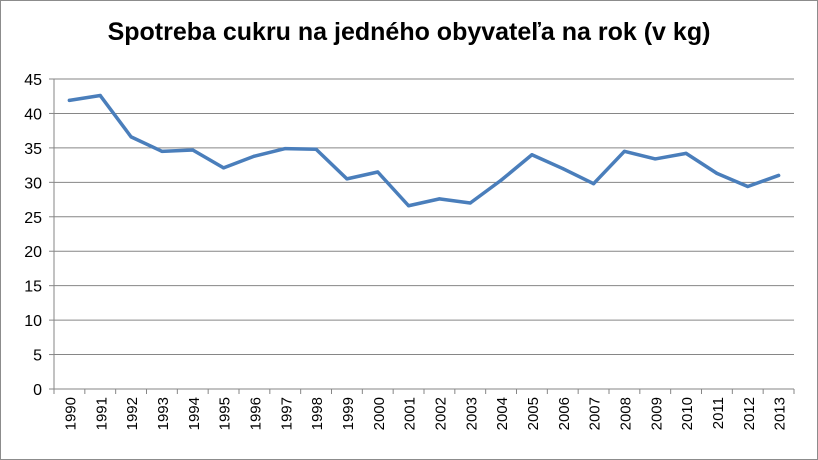 The image size is (818, 460). Describe the element at coordinates (33, 287) in the screenshot. I see `y-tick-label: 15` at that location.